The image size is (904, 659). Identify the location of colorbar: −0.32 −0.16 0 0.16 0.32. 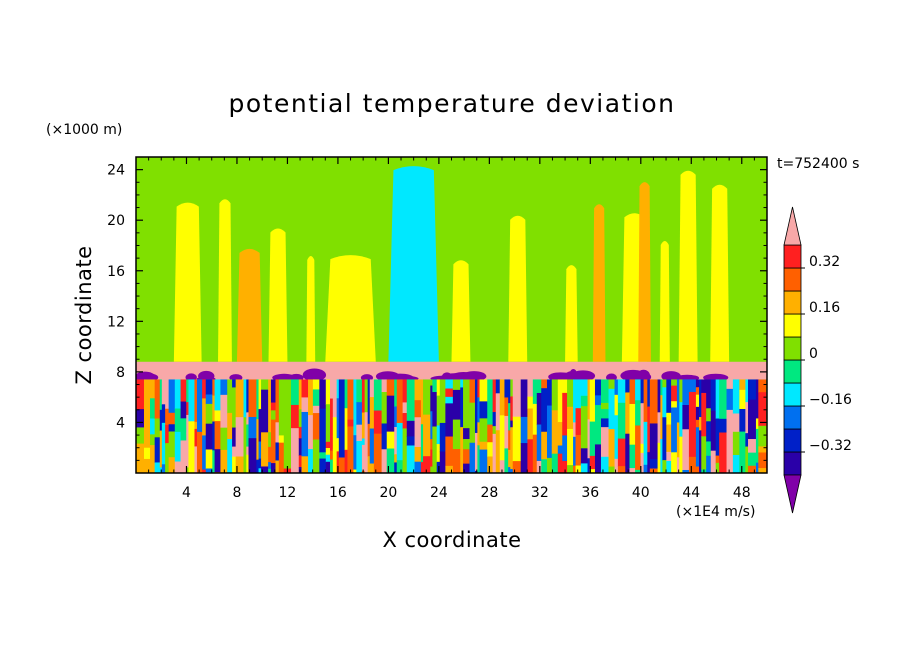
(817, 360).